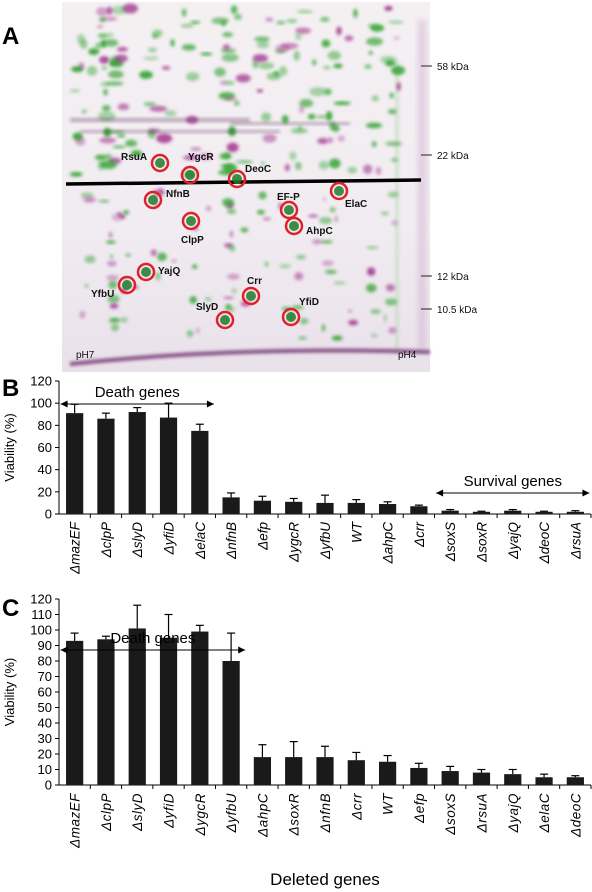  What do you see at coordinates (152, 638) in the screenshot?
I see `annotation-label: Death genes` at bounding box center [152, 638].